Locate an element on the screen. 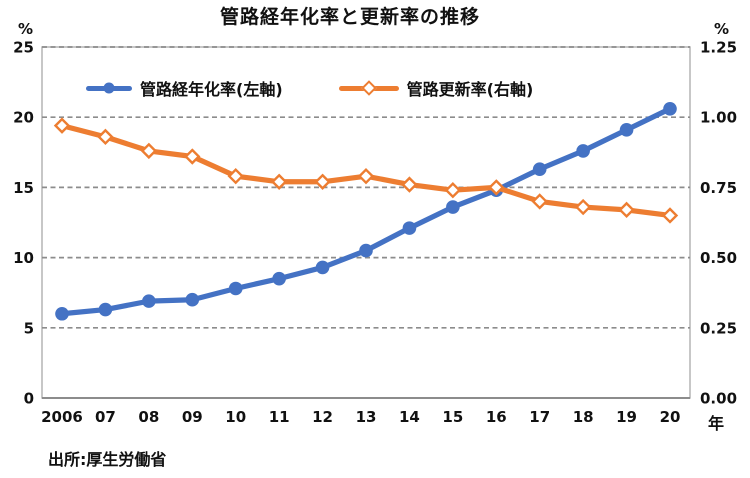  legend: 管路経年化率(左軸) 管路更新率(右軸) is located at coordinates (309, 88).